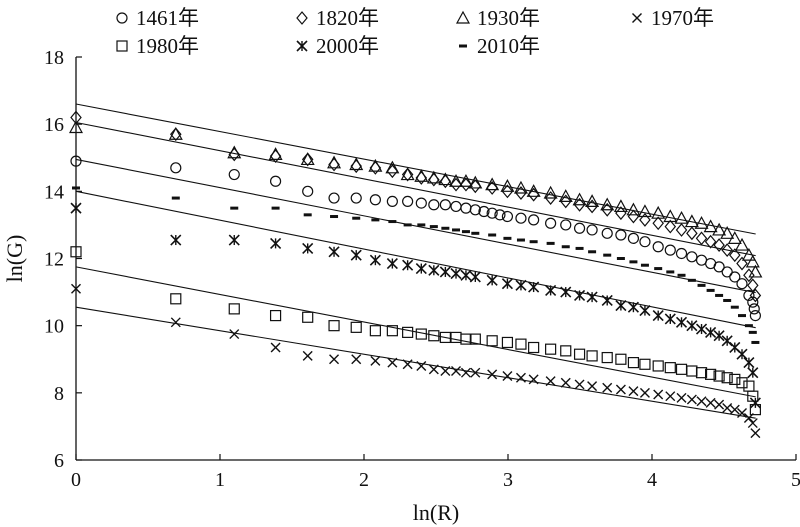 The height and width of the screenshot is (527, 800). I want to click on x-tick-label: 3, so click(508, 480).